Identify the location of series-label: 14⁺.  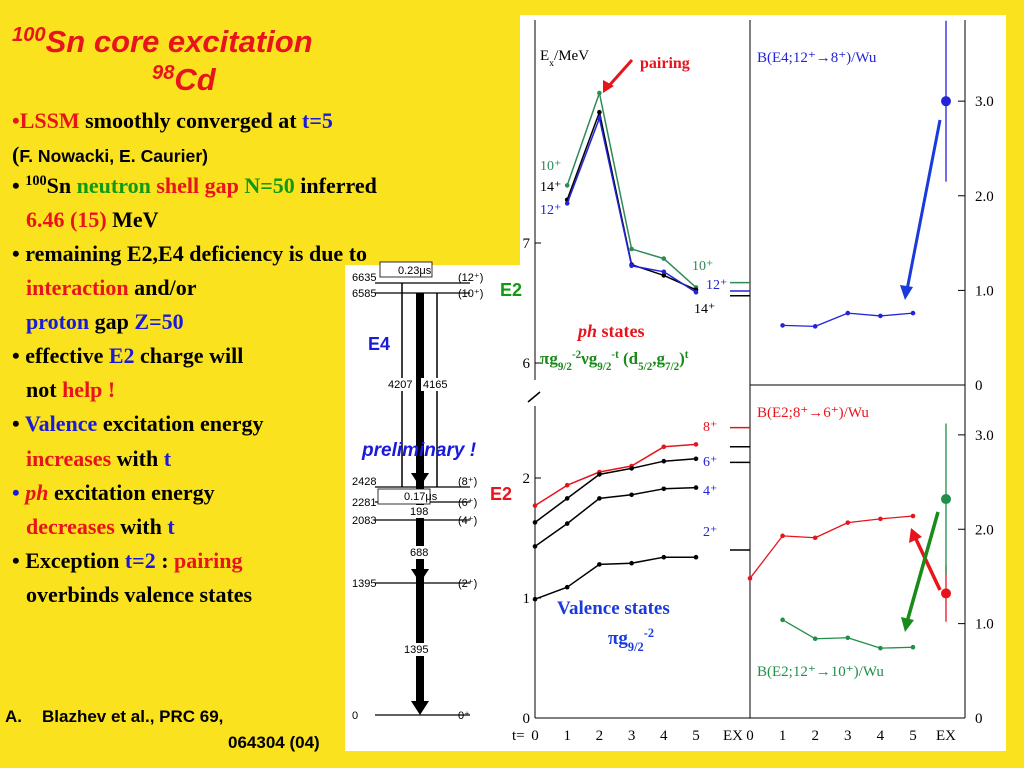
(704, 309).